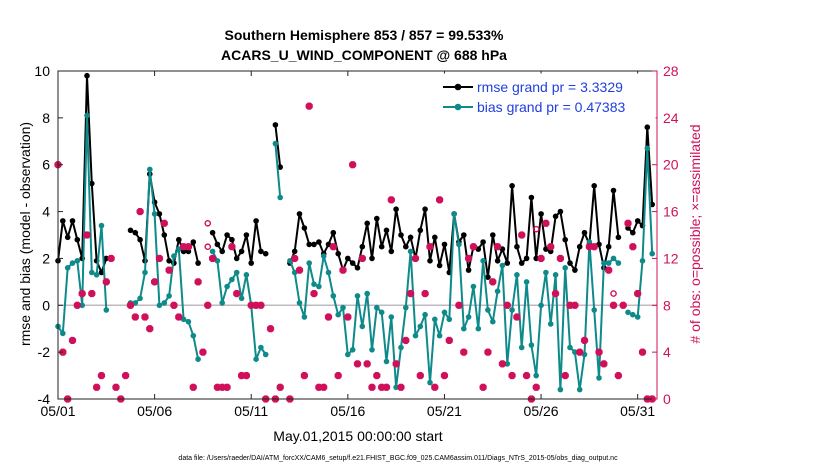 Image resolution: width=830 pixels, height=470 pixels. Describe the element at coordinates (667, 399) in the screenshot. I see `y2-tick-label: 0` at that location.